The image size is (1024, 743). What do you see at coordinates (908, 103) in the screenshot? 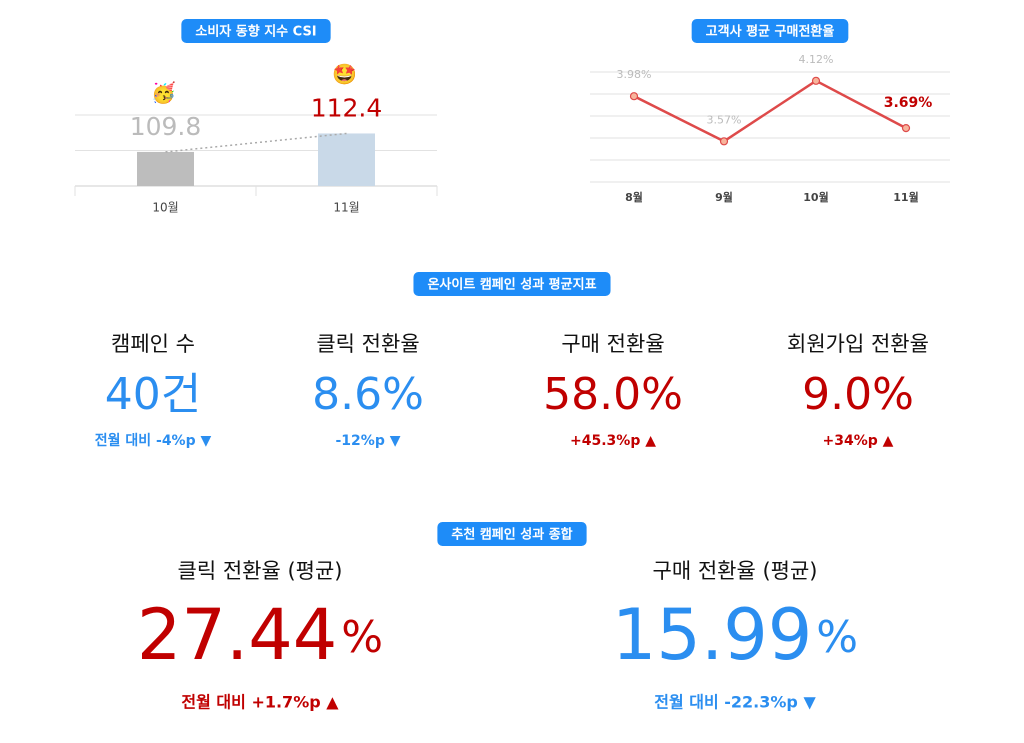
I see `value-label: 3.69%` at bounding box center [908, 103].